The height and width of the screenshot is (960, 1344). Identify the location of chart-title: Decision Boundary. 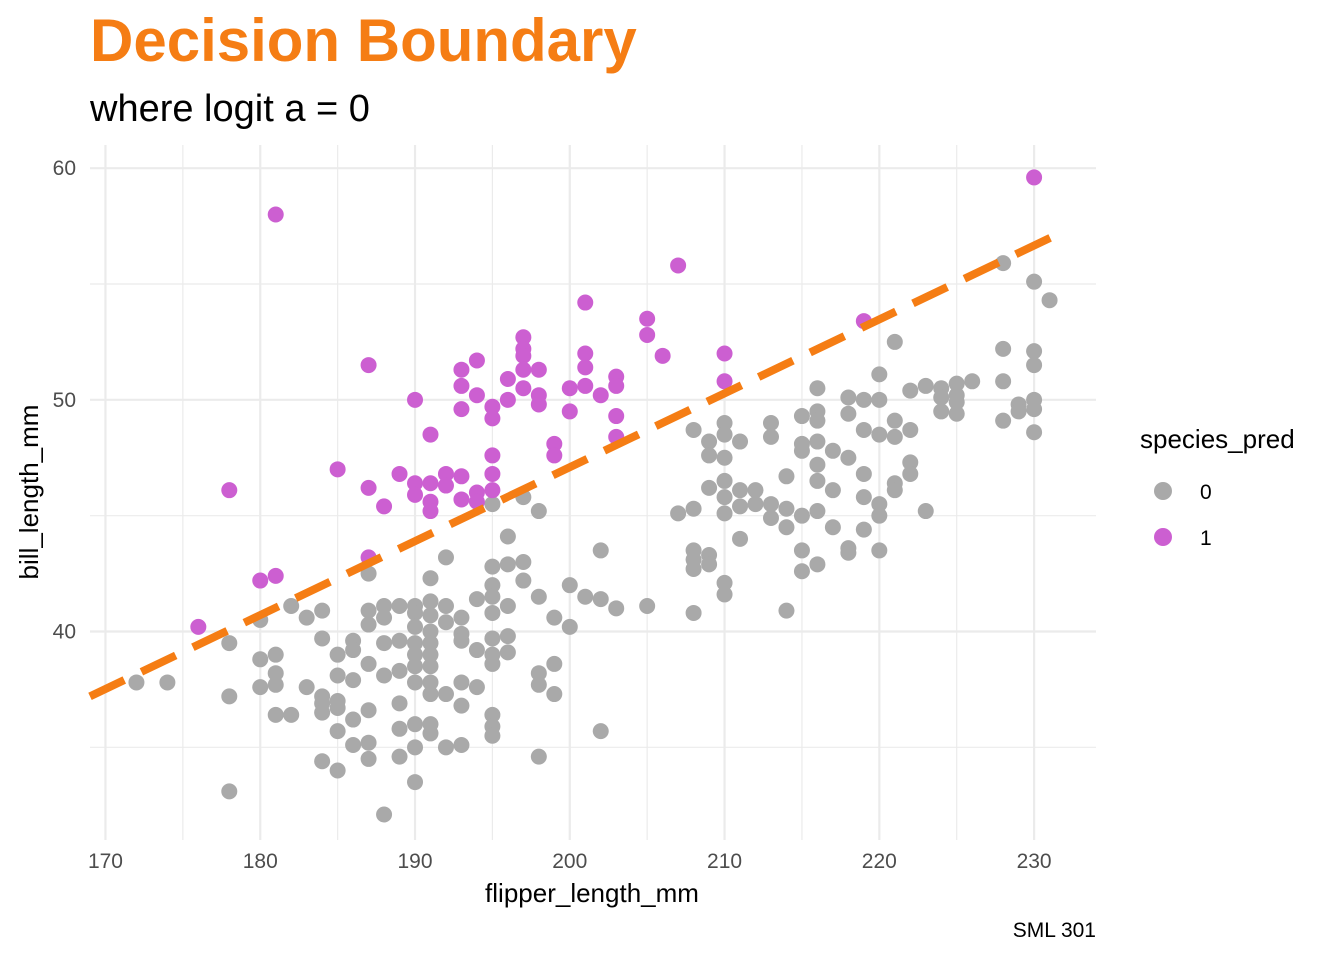
(363, 40).